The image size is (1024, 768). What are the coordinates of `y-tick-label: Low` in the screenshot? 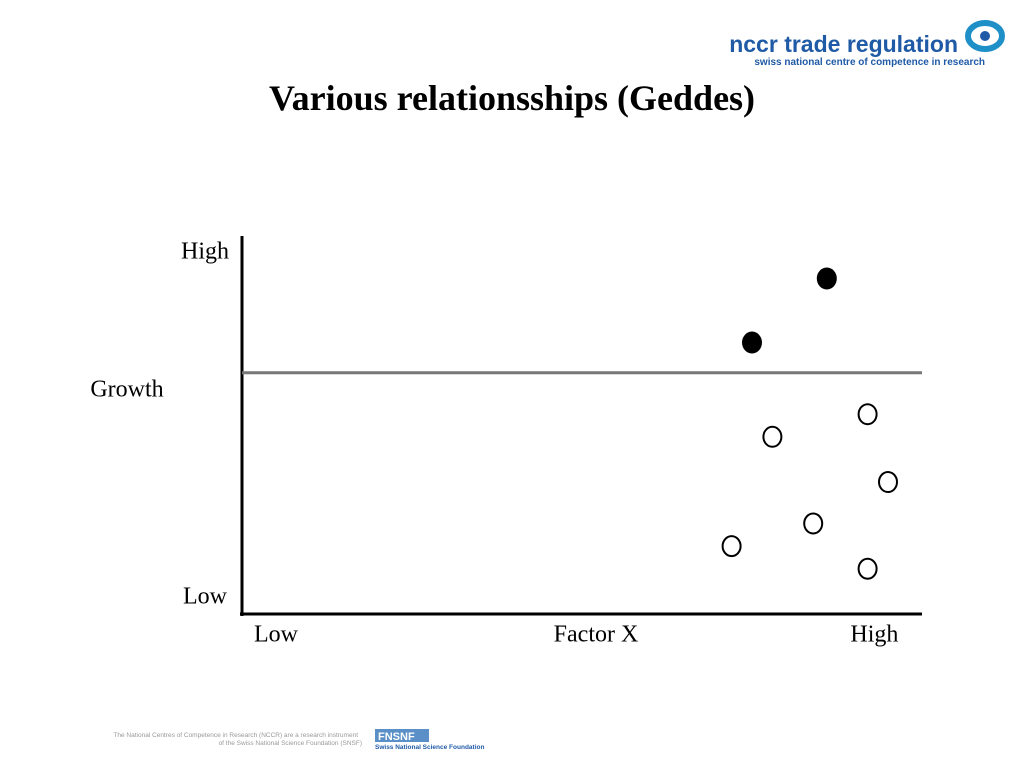 It's located at (205, 597).